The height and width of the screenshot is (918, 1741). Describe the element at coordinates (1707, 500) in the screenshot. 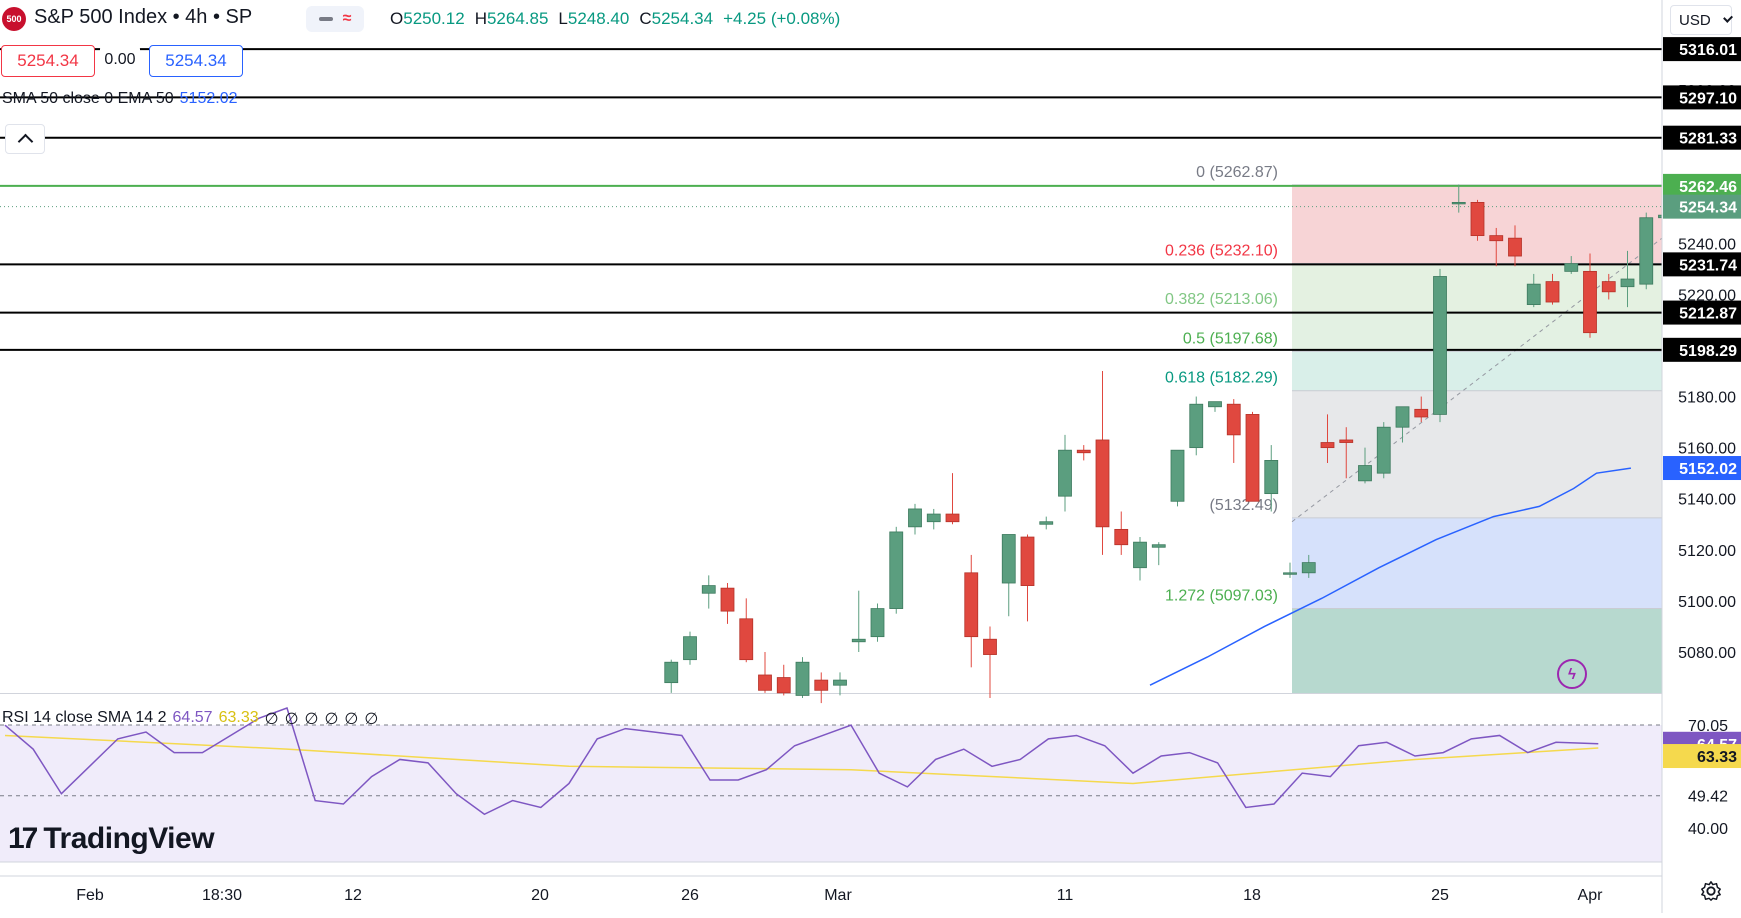

I see `y-tick-label: 5140.00` at that location.